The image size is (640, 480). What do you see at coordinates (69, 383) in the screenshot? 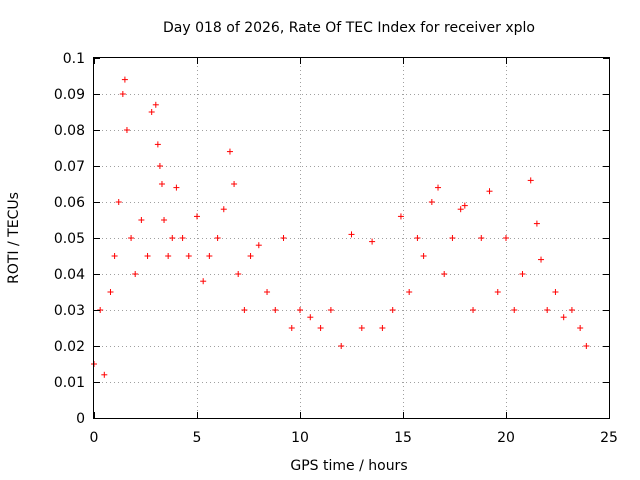
I see `y-tick-label: 0.01` at bounding box center [69, 383].